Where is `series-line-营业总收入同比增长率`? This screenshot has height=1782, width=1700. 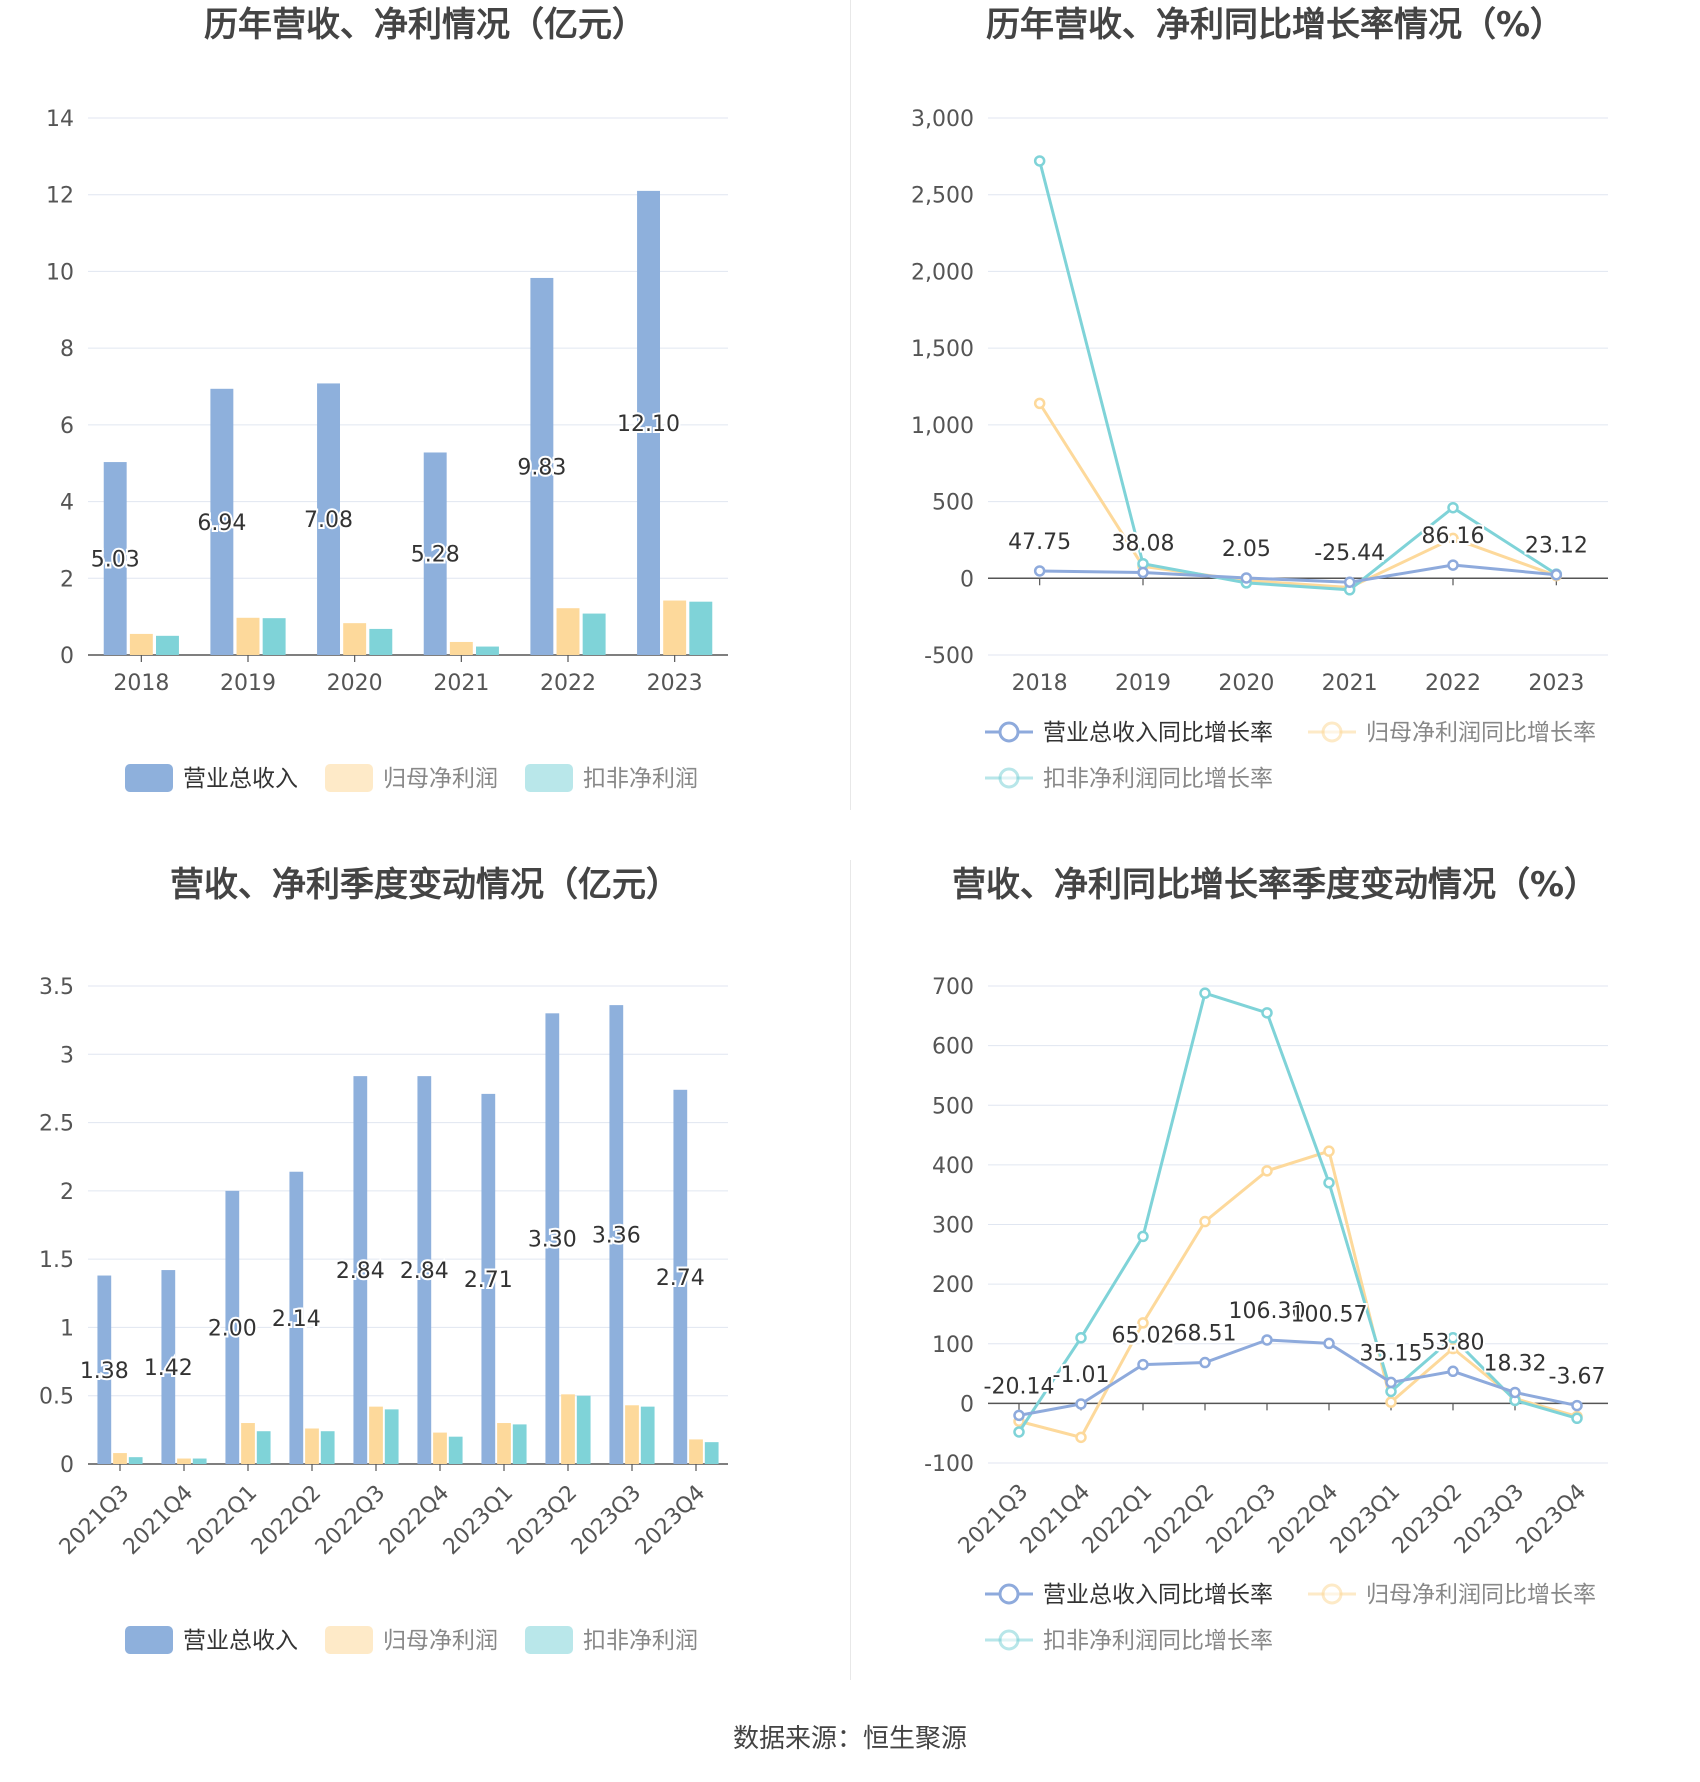
series-line-营业总收入同比增长率 is located at coordinates (1298, 1377).